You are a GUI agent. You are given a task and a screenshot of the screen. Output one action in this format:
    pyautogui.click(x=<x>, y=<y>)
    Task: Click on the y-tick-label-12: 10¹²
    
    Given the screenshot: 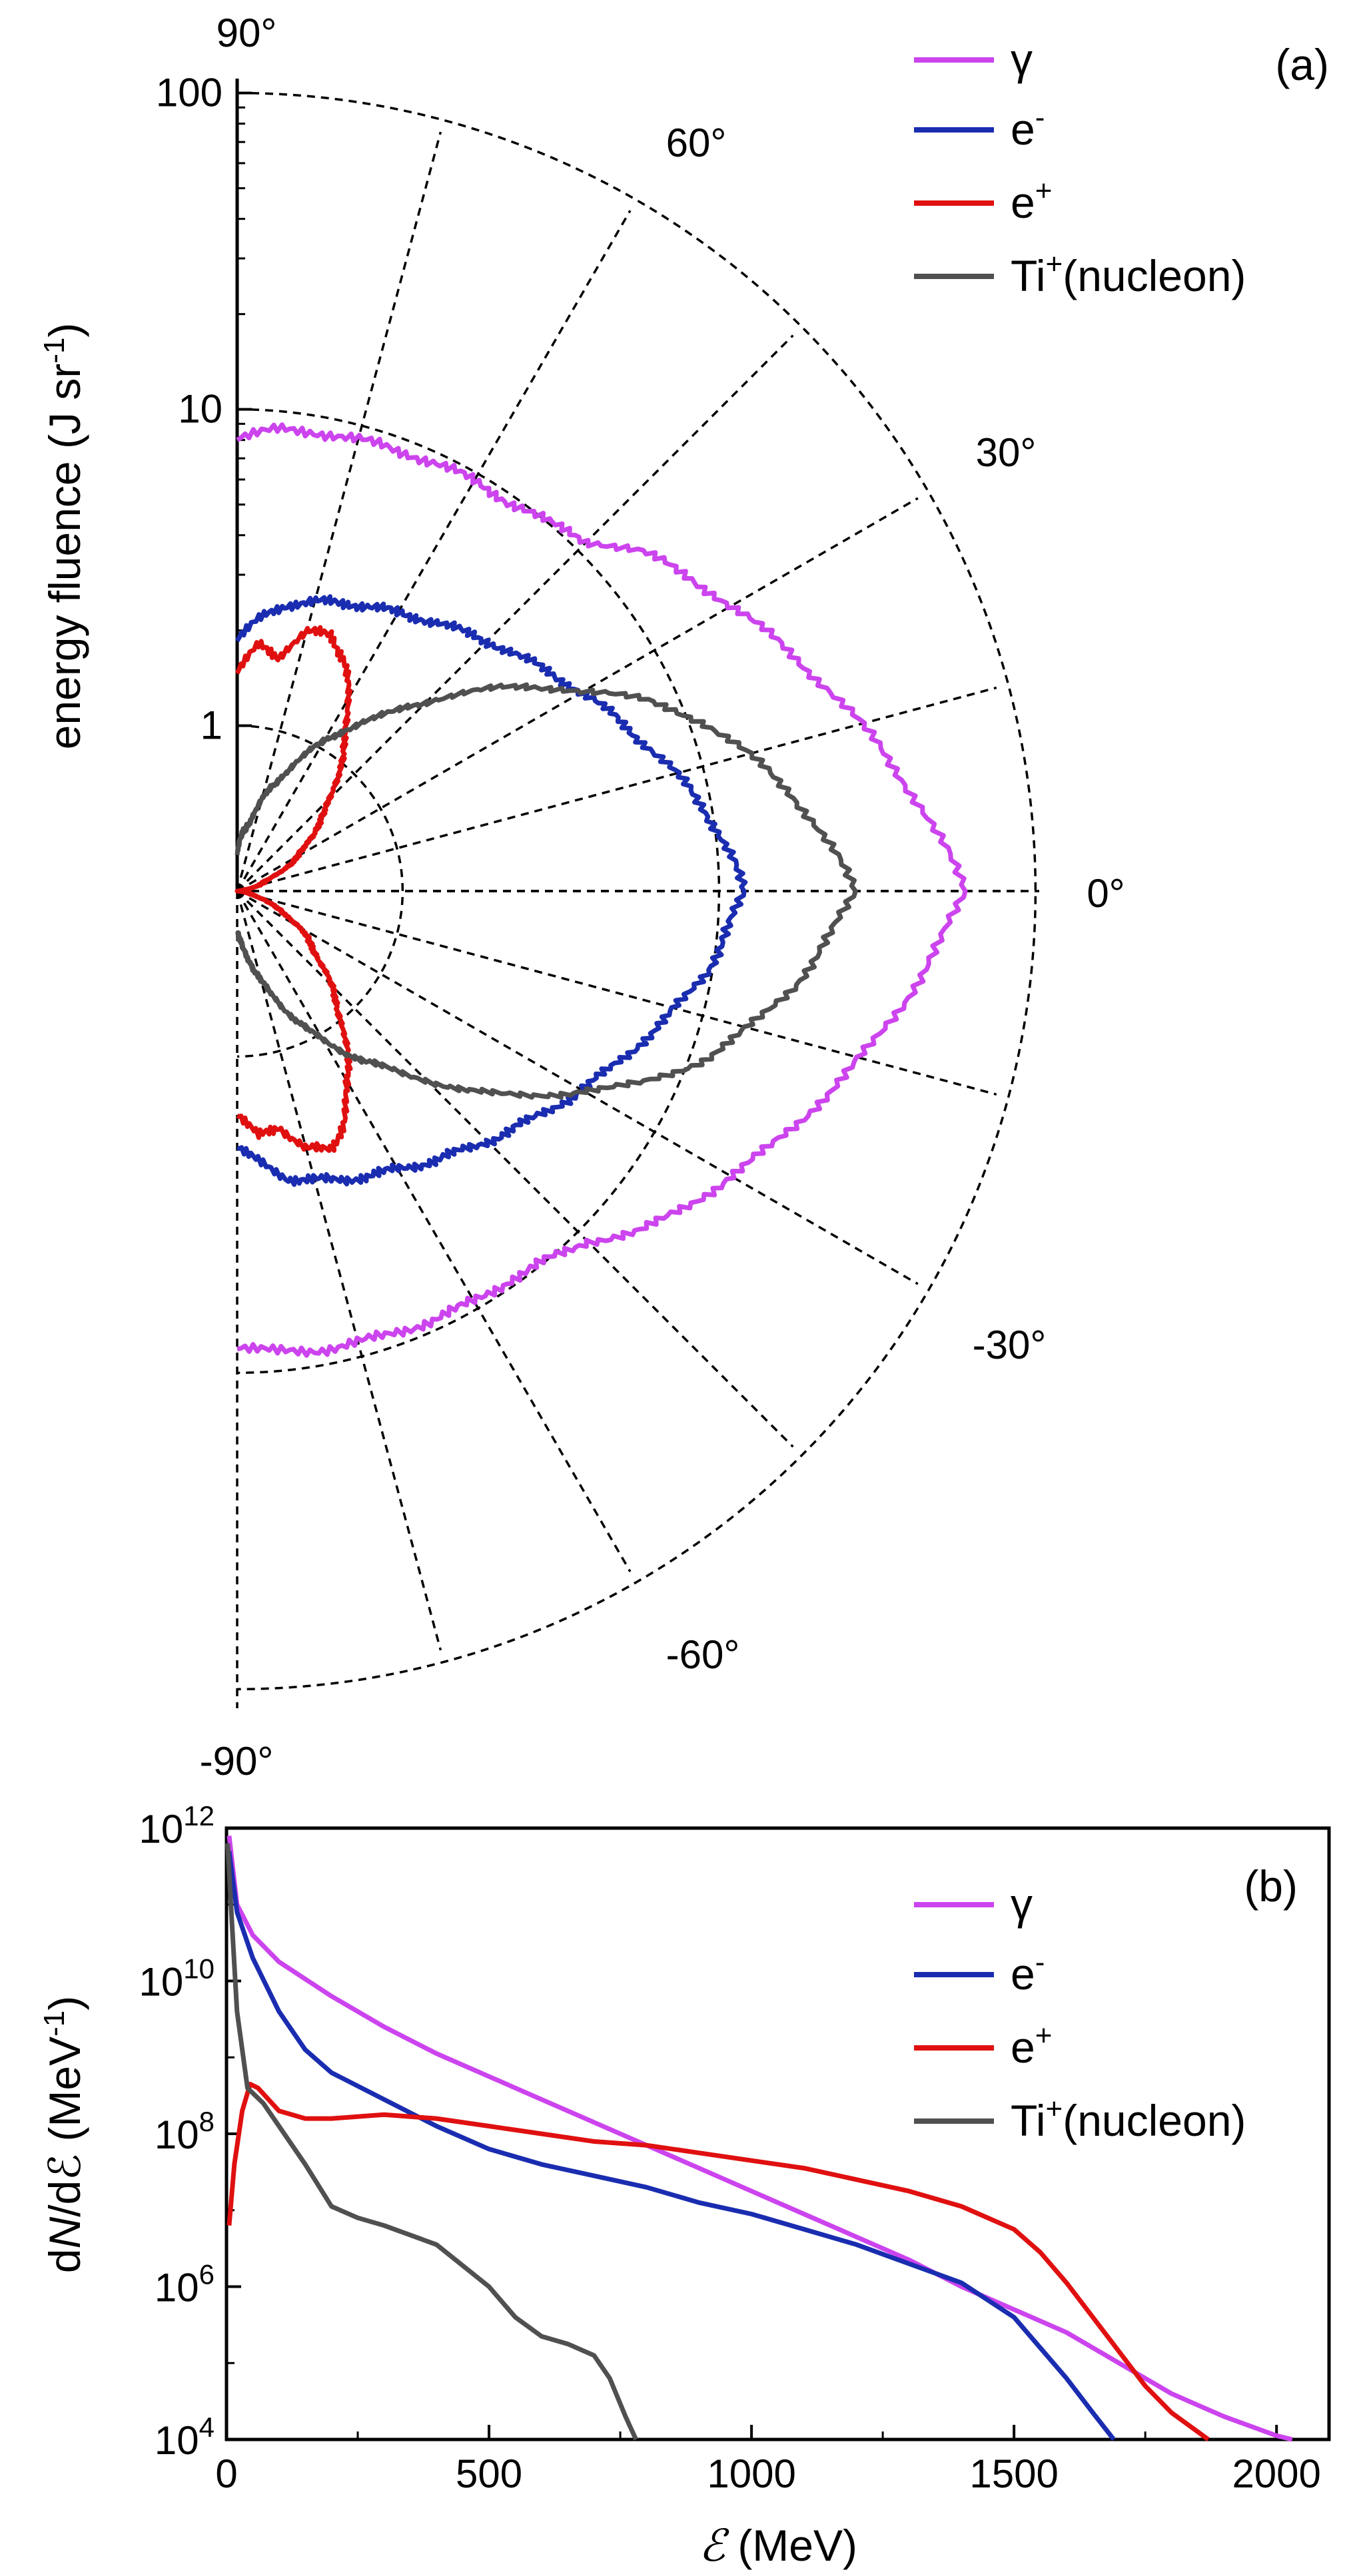 What is the action you would take?
    pyautogui.click(x=177, y=1825)
    